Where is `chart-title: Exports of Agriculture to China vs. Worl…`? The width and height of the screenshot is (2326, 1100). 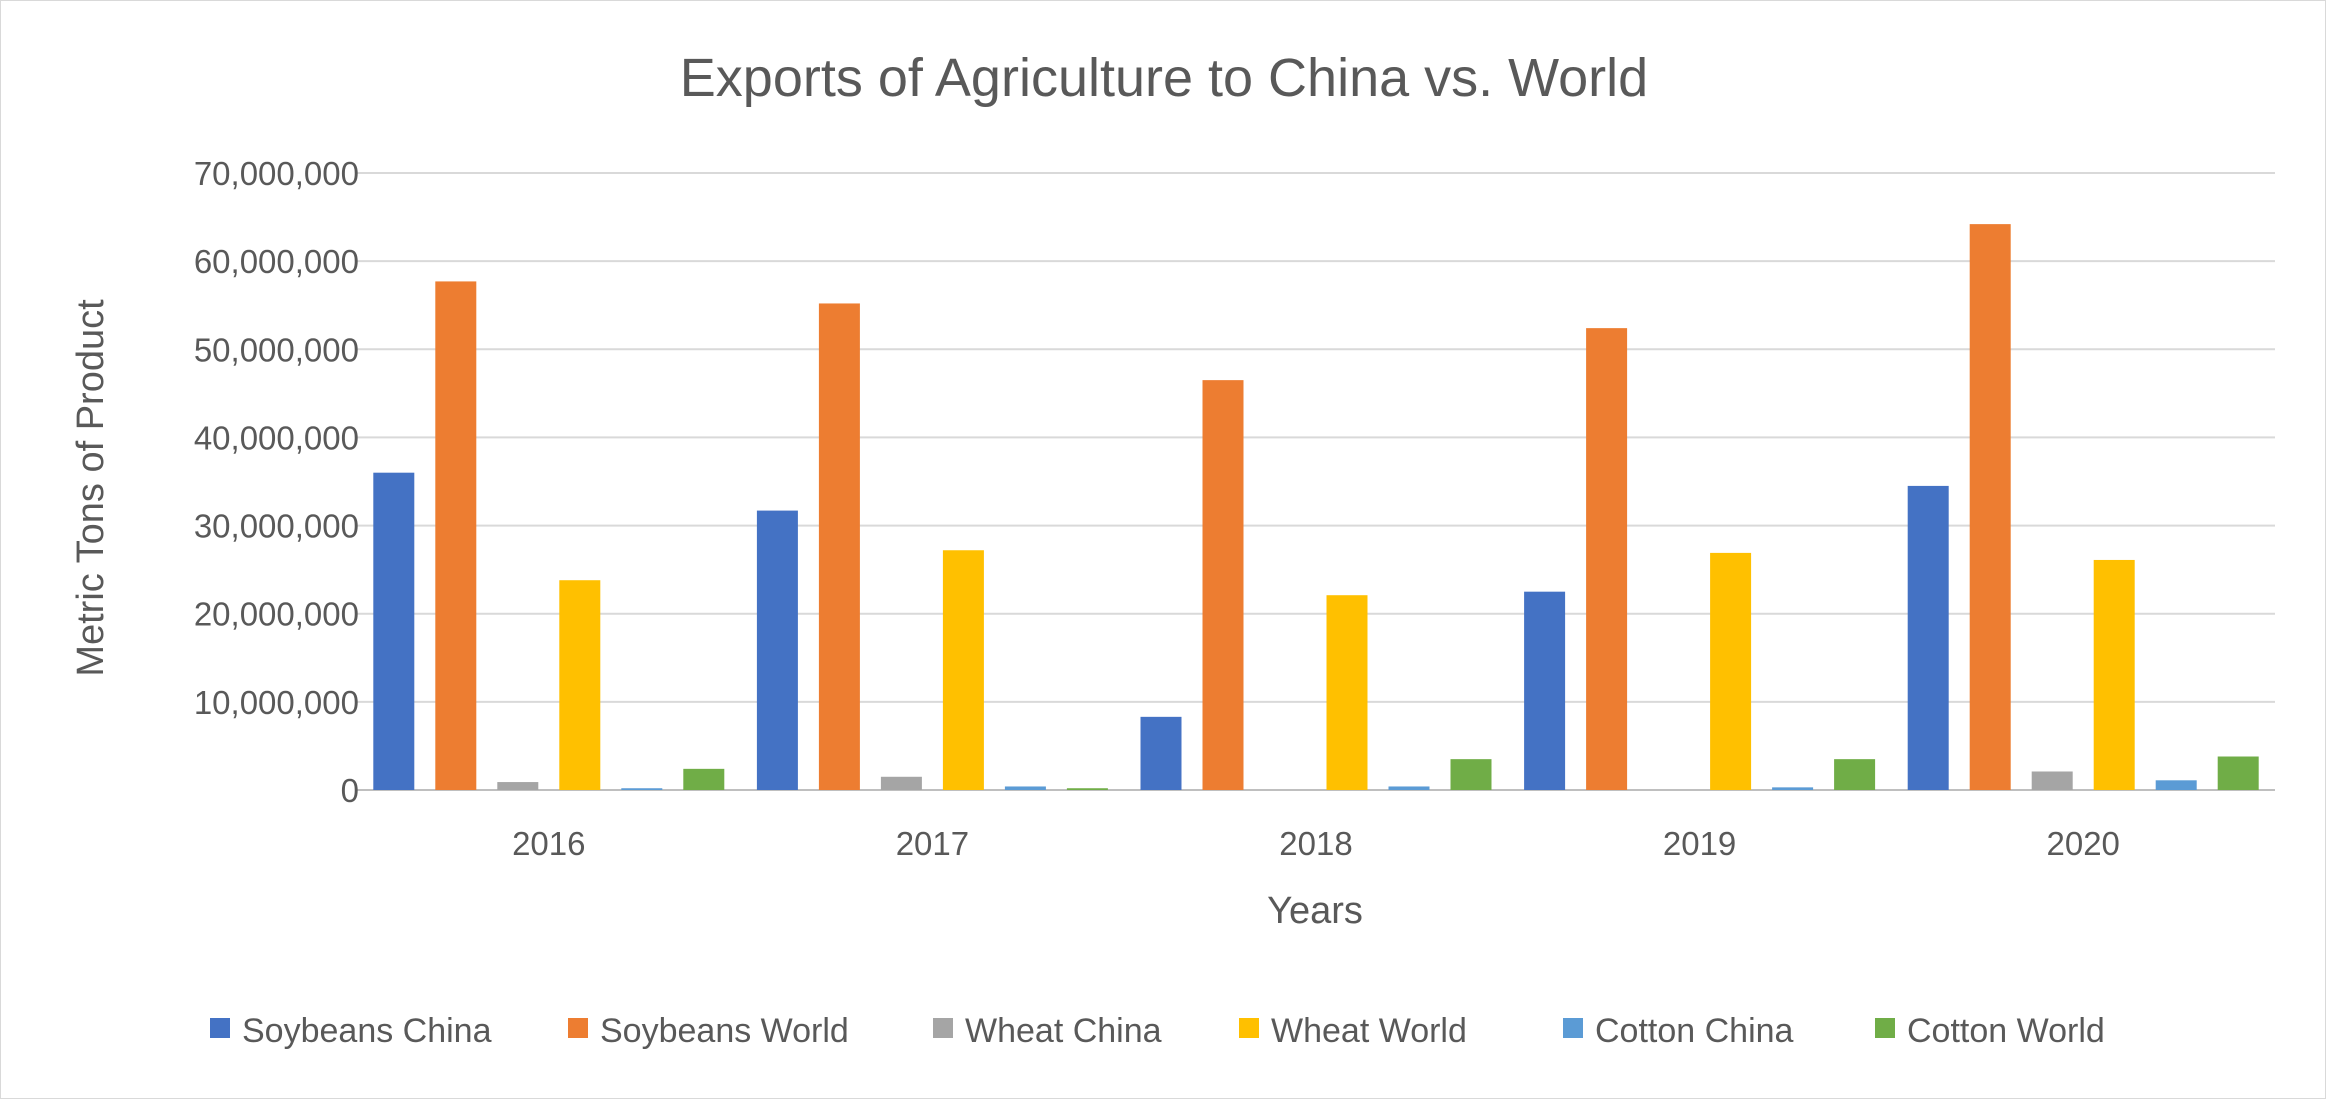 chart-title: Exports of Agriculture to China vs. Worl… is located at coordinates (1164, 78).